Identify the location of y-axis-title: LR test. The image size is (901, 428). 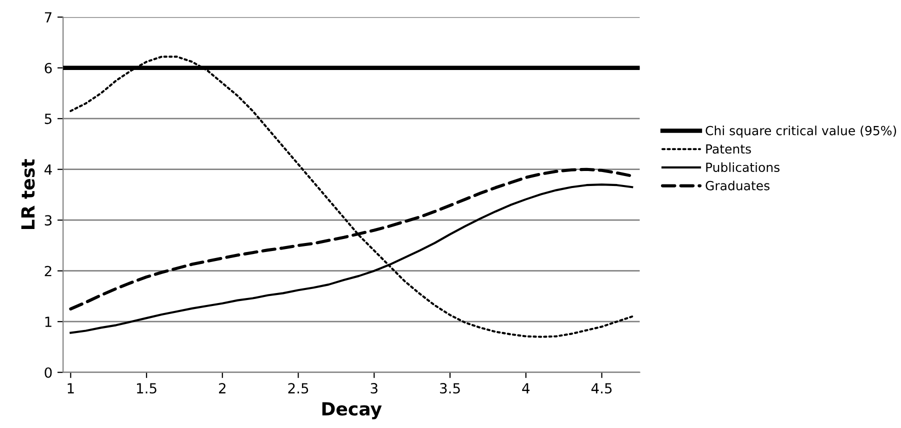
(28, 194).